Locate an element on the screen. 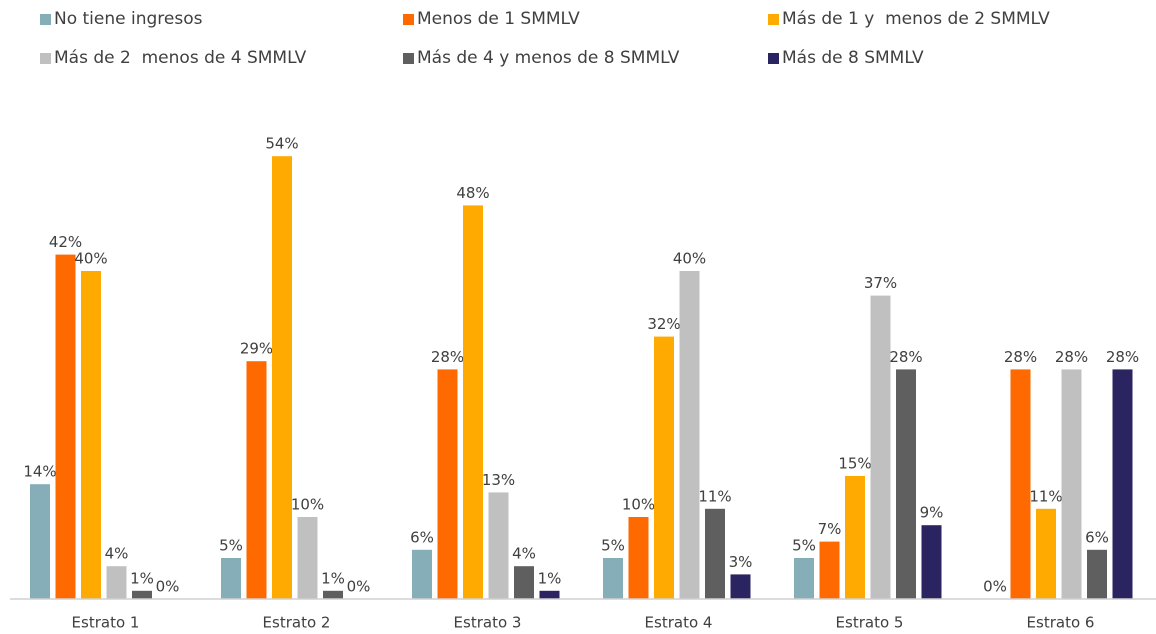 This screenshot has height=634, width=1156. data-label: 15% is located at coordinates (854, 464).